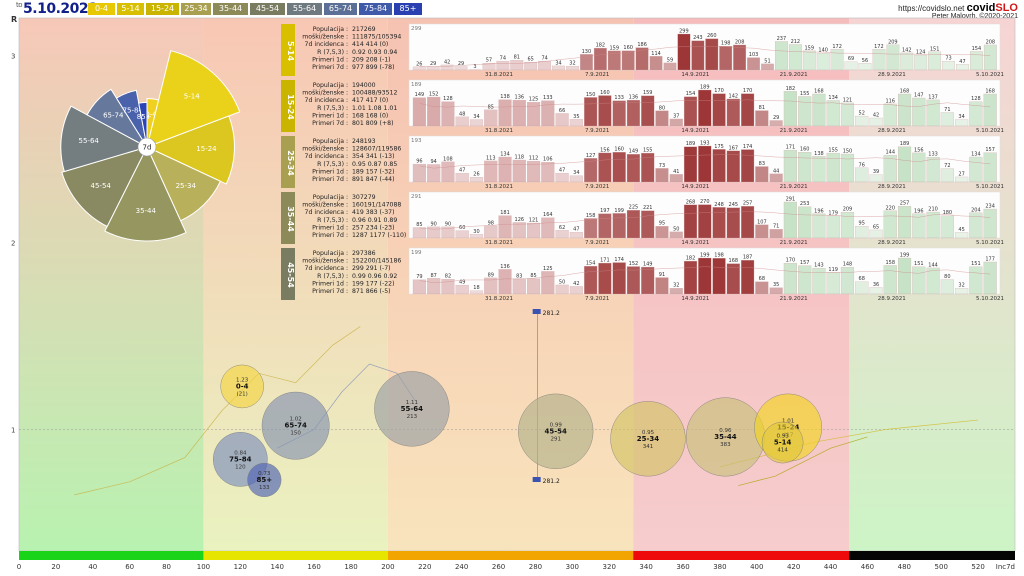 The height and width of the screenshot is (576, 1024). I want to click on bar-value-label: 3, so click(474, 67).